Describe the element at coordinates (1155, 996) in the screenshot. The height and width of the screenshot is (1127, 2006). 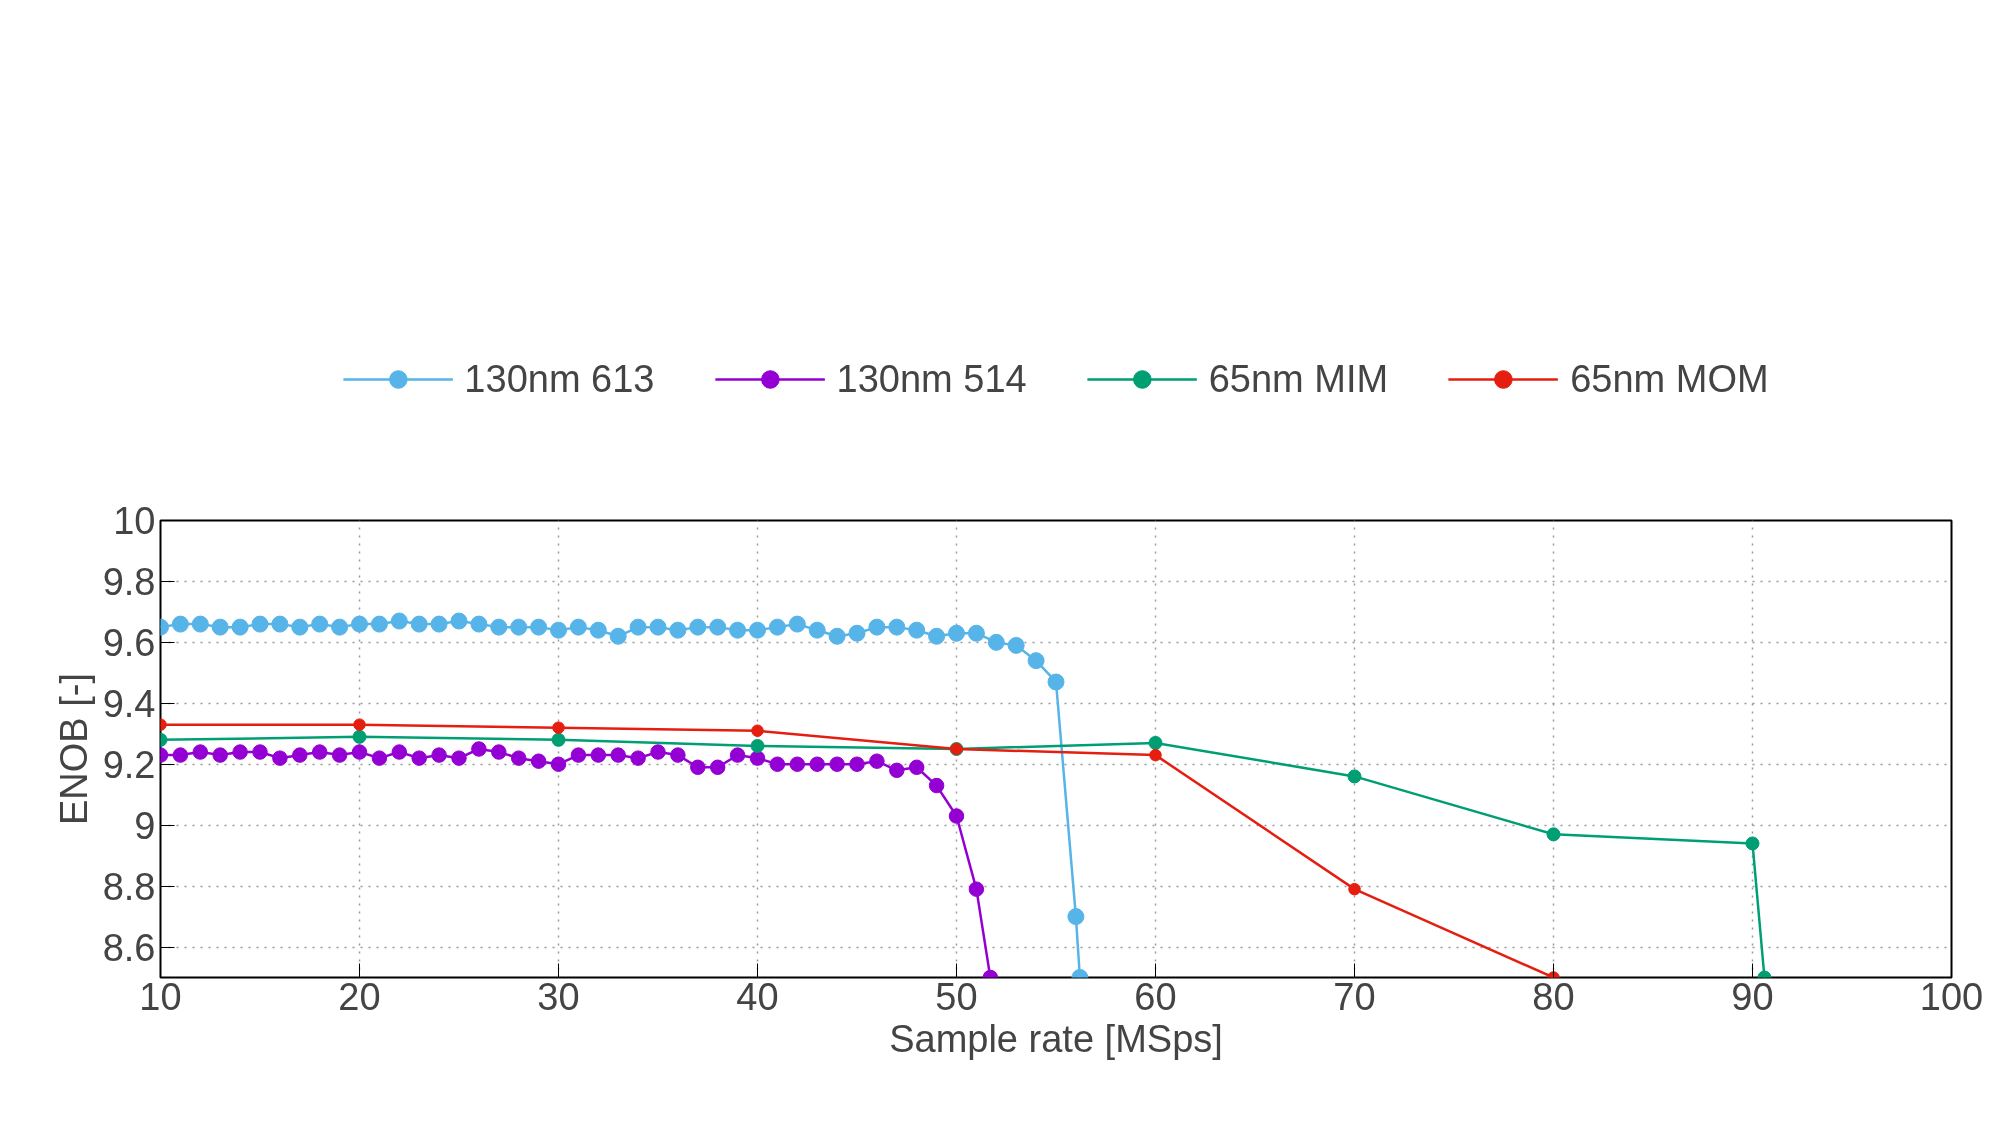
I see `x-tick-label: 60` at that location.